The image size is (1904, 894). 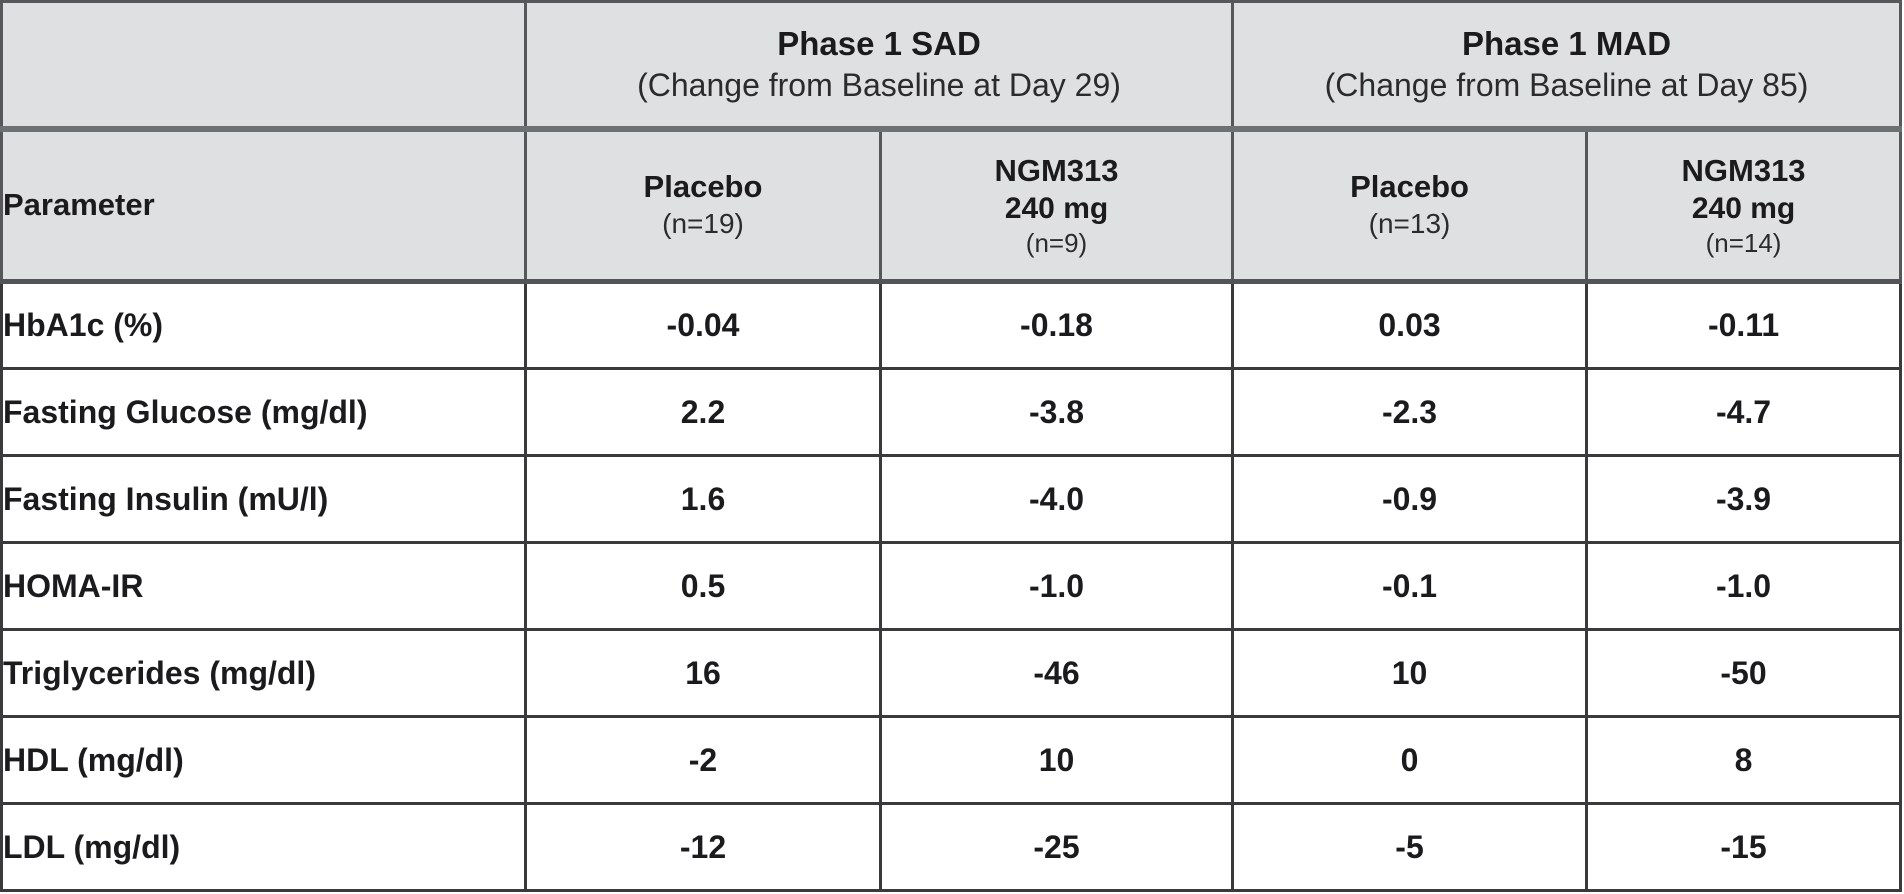 I want to click on value-cell: -3.8, so click(x=1056, y=412).